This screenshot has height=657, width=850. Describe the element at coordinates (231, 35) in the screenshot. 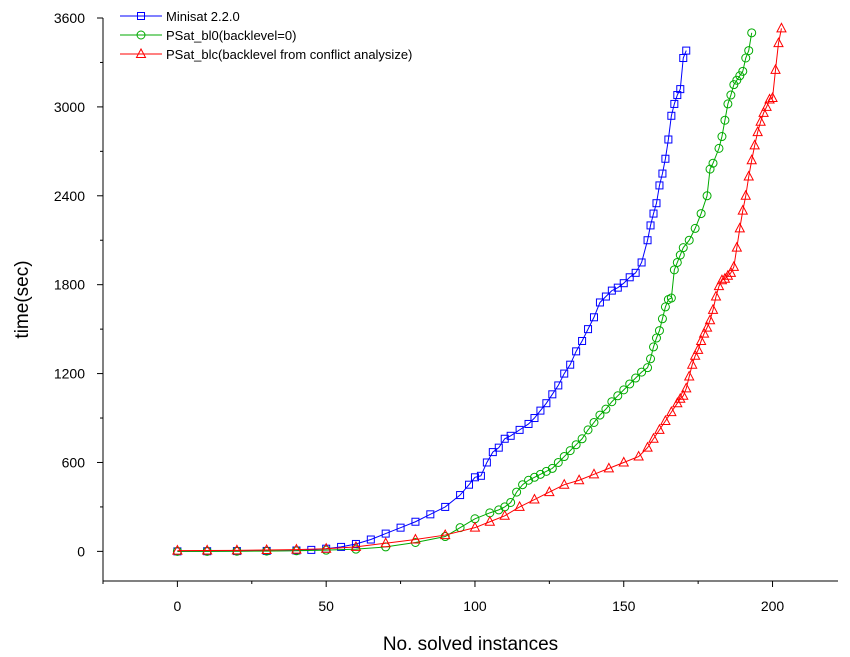

I see `legend-label: PSat_bl0(backlevel=0)` at that location.